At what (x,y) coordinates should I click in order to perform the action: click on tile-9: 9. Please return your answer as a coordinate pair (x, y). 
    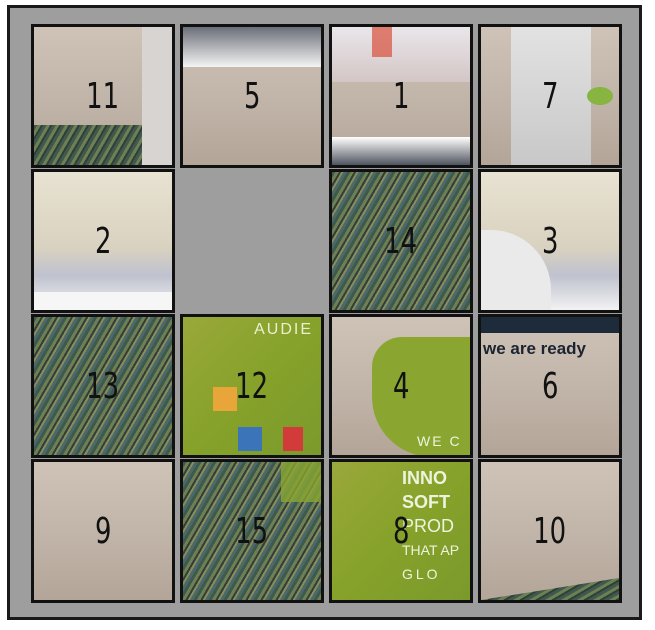
    Looking at the image, I should click on (103, 531).